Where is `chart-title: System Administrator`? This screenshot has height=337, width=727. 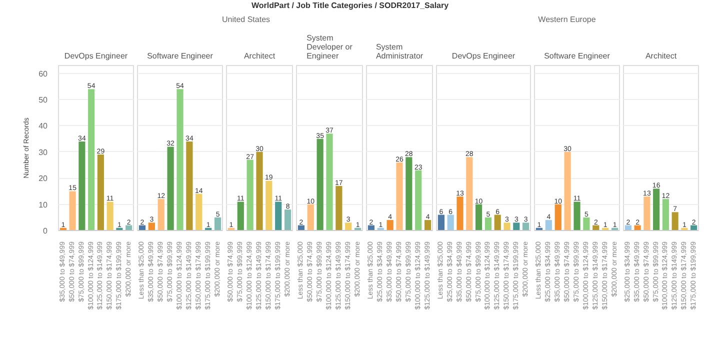 chart-title: System Administrator is located at coordinates (400, 51).